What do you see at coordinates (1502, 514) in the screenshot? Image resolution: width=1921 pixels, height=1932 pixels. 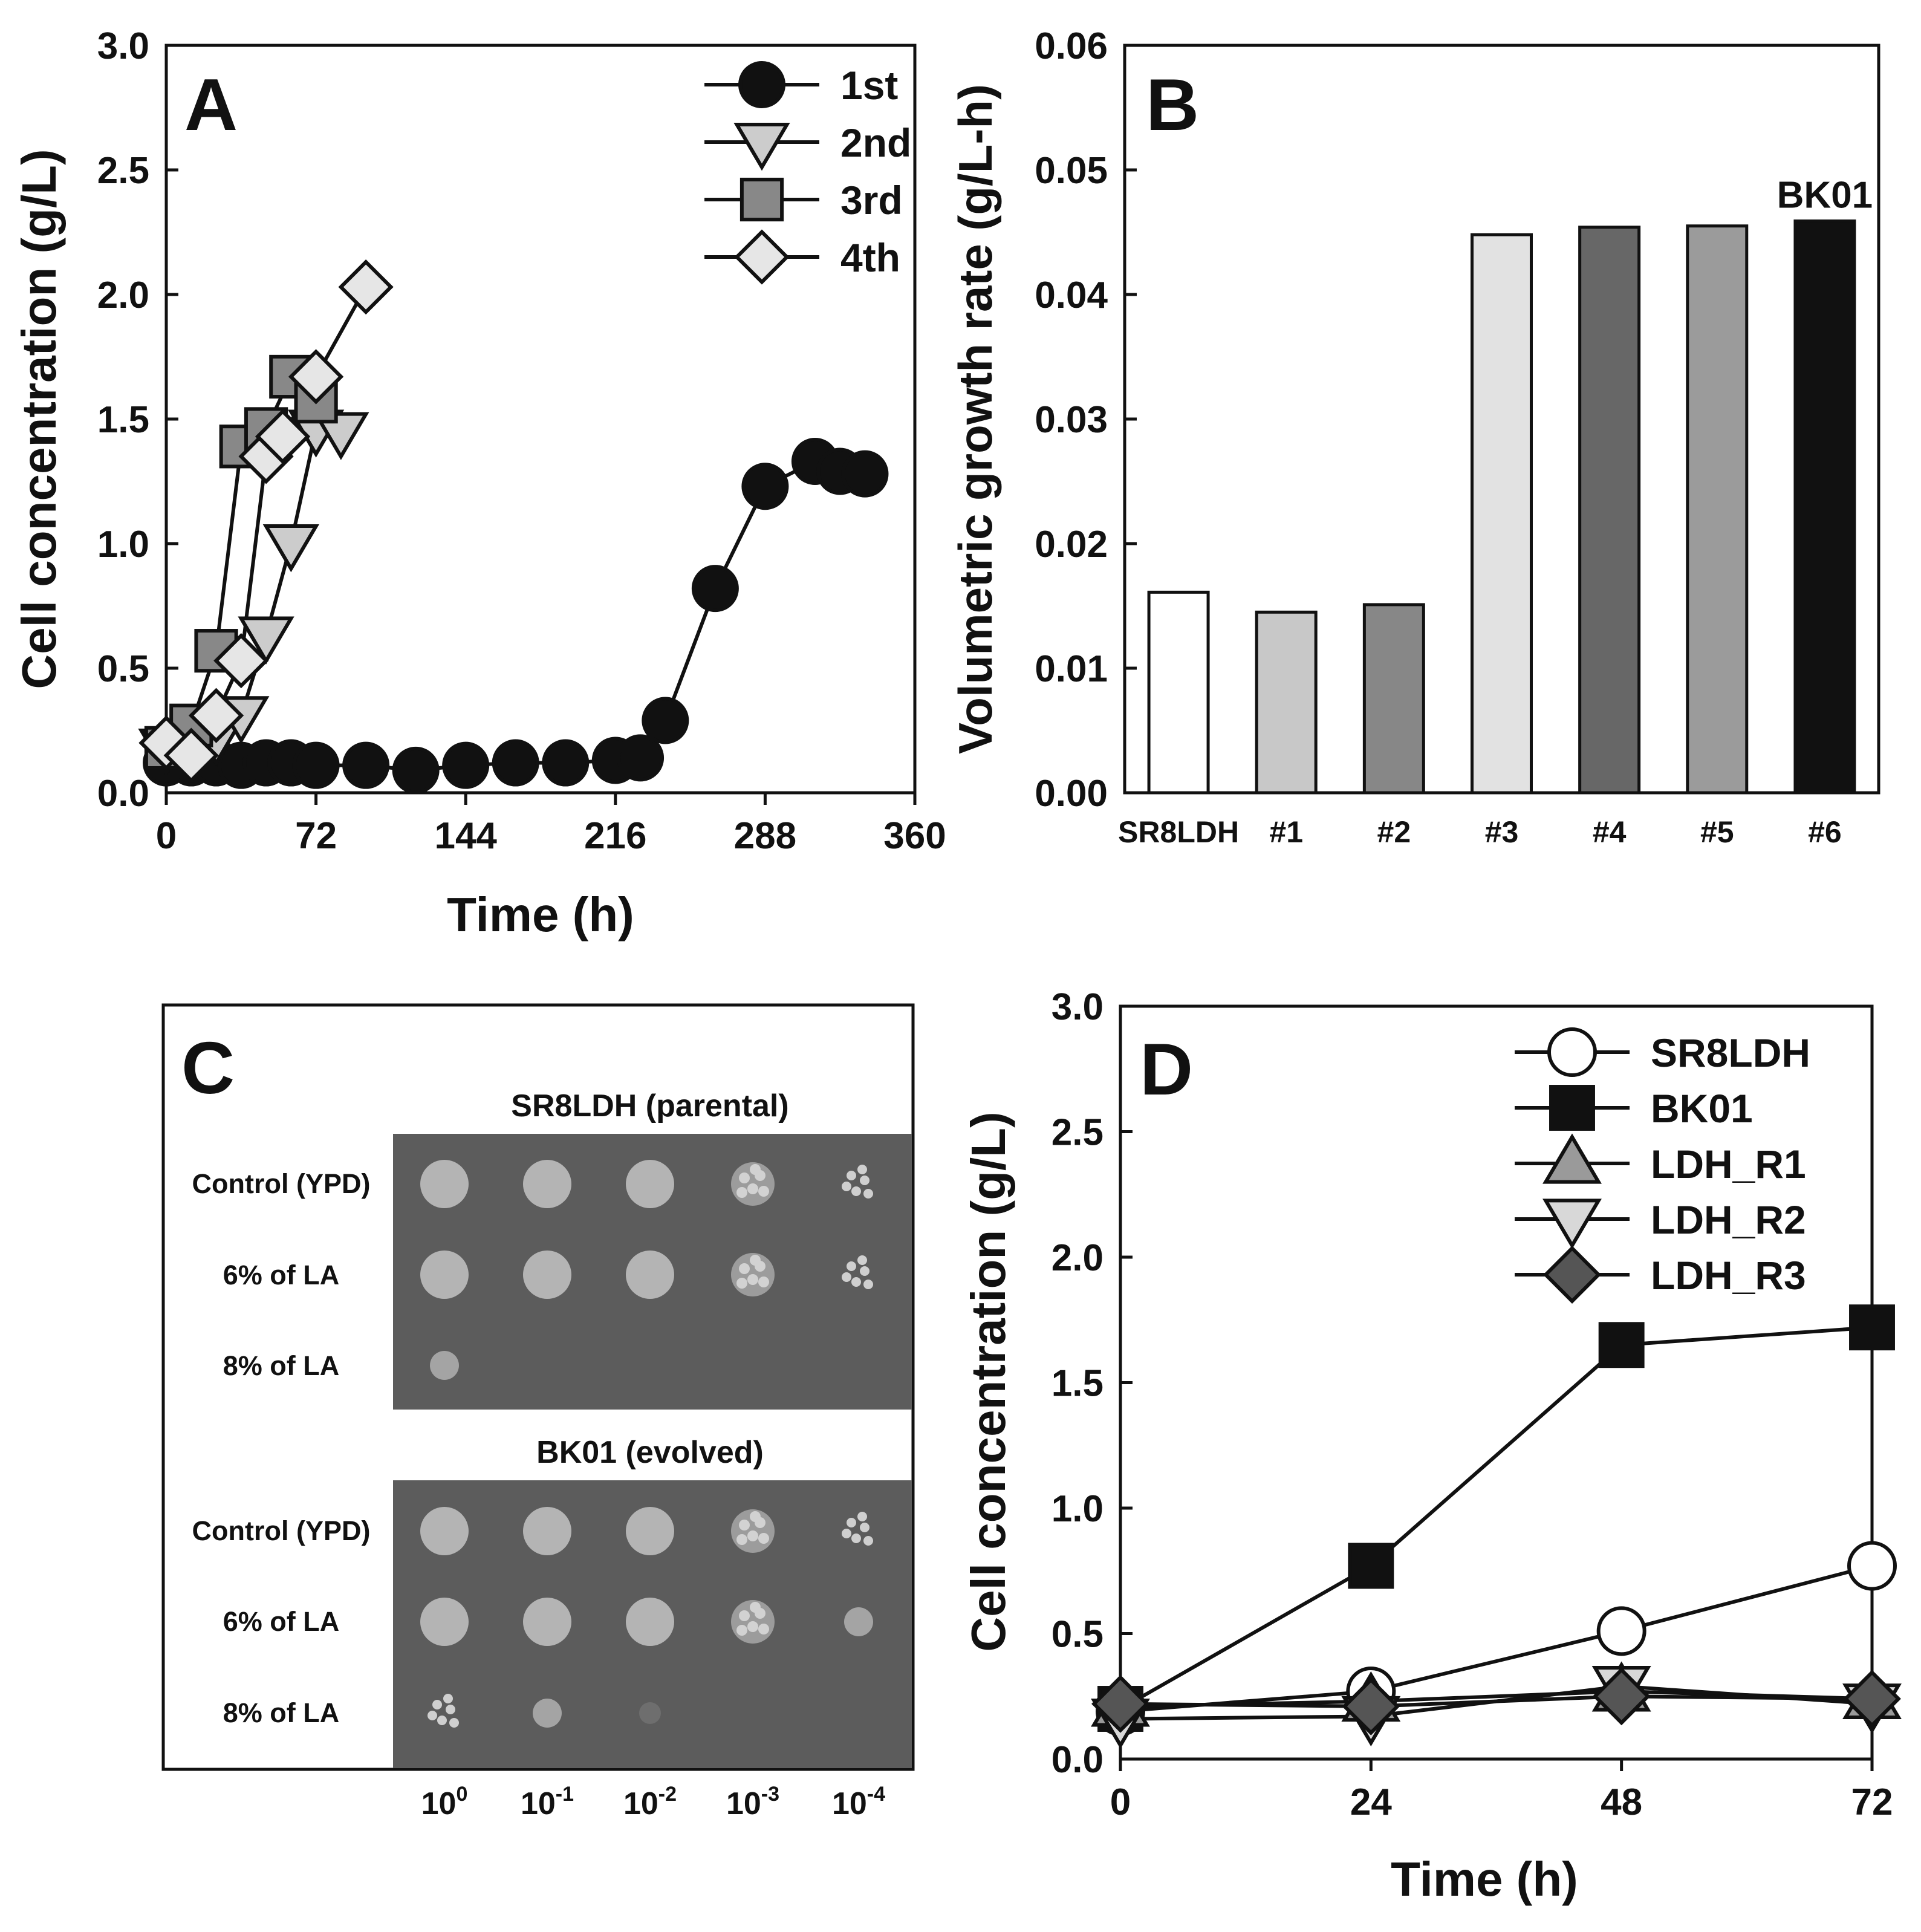 I see `bar-#3` at bounding box center [1502, 514].